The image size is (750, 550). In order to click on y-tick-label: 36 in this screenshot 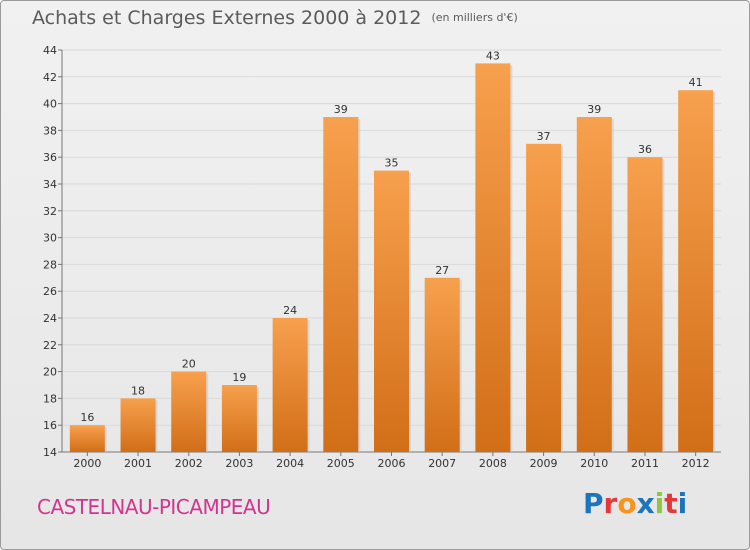, I will do `click(50, 157)`.